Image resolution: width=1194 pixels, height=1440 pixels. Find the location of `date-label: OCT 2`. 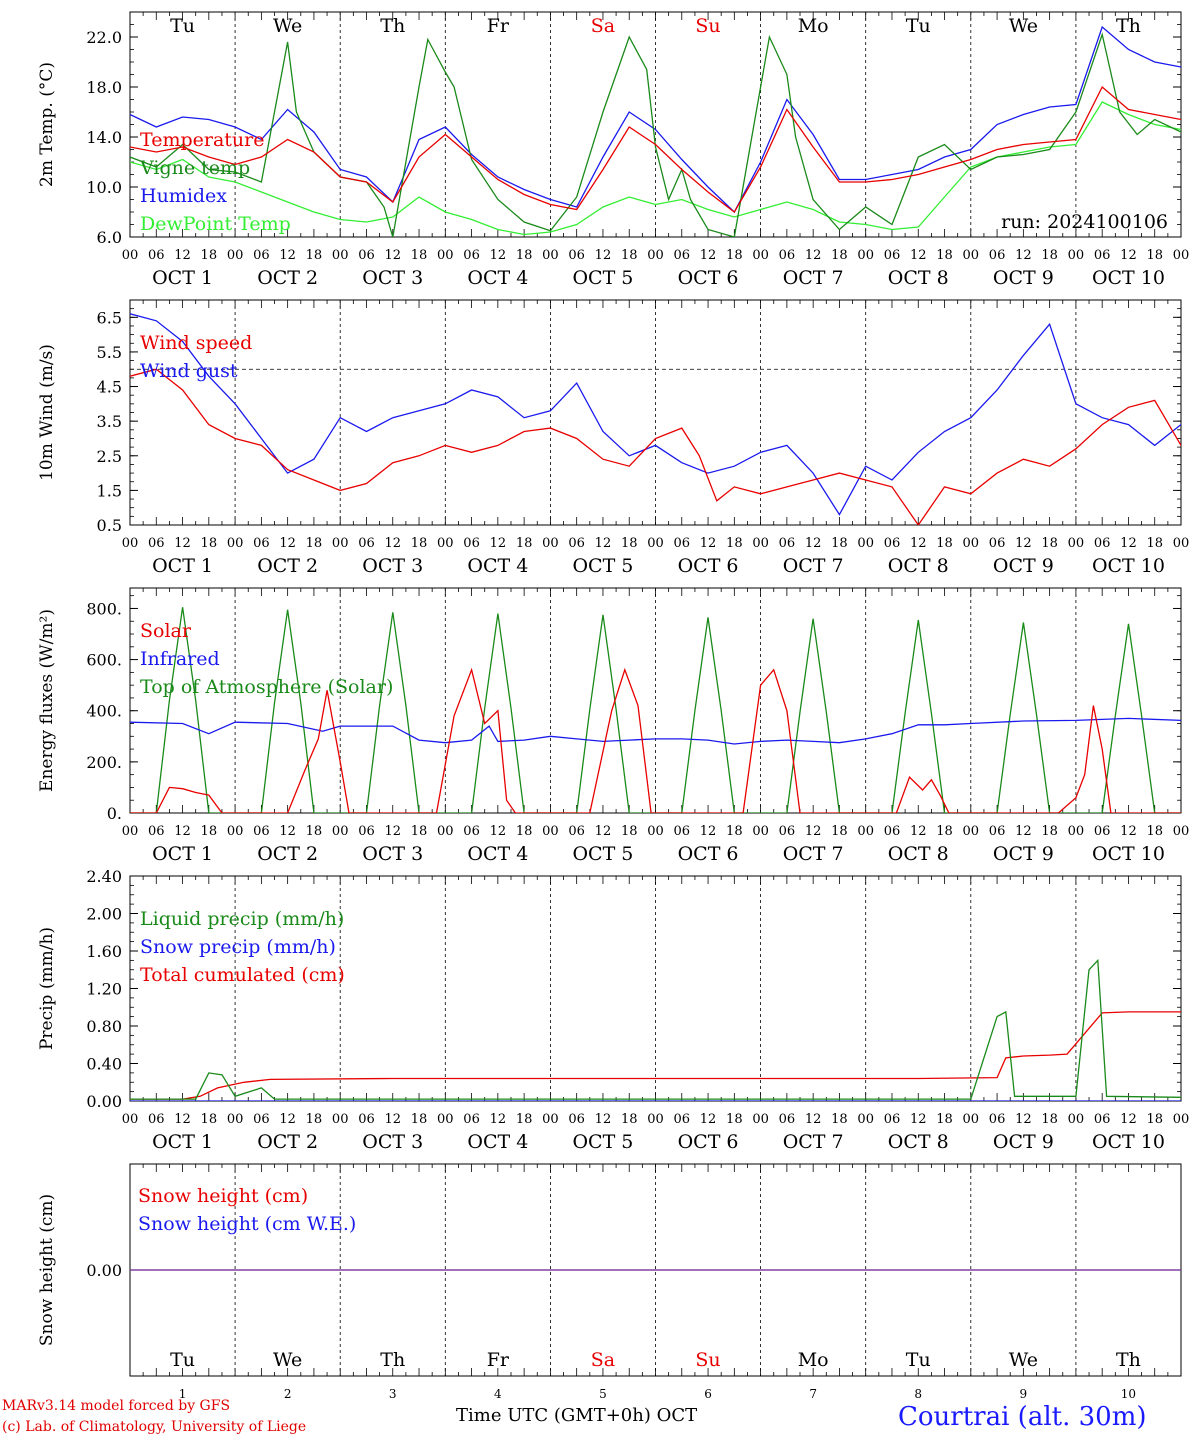

date-label: OCT 2 is located at coordinates (287, 278).